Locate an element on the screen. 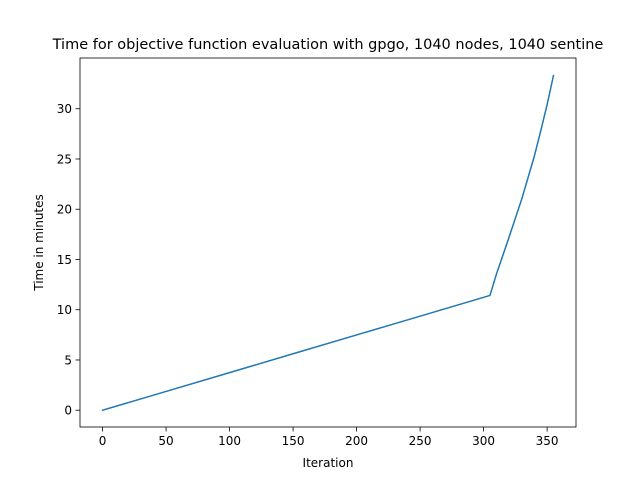 The height and width of the screenshot is (480, 640). y-tick-label: 15 is located at coordinates (64, 260).